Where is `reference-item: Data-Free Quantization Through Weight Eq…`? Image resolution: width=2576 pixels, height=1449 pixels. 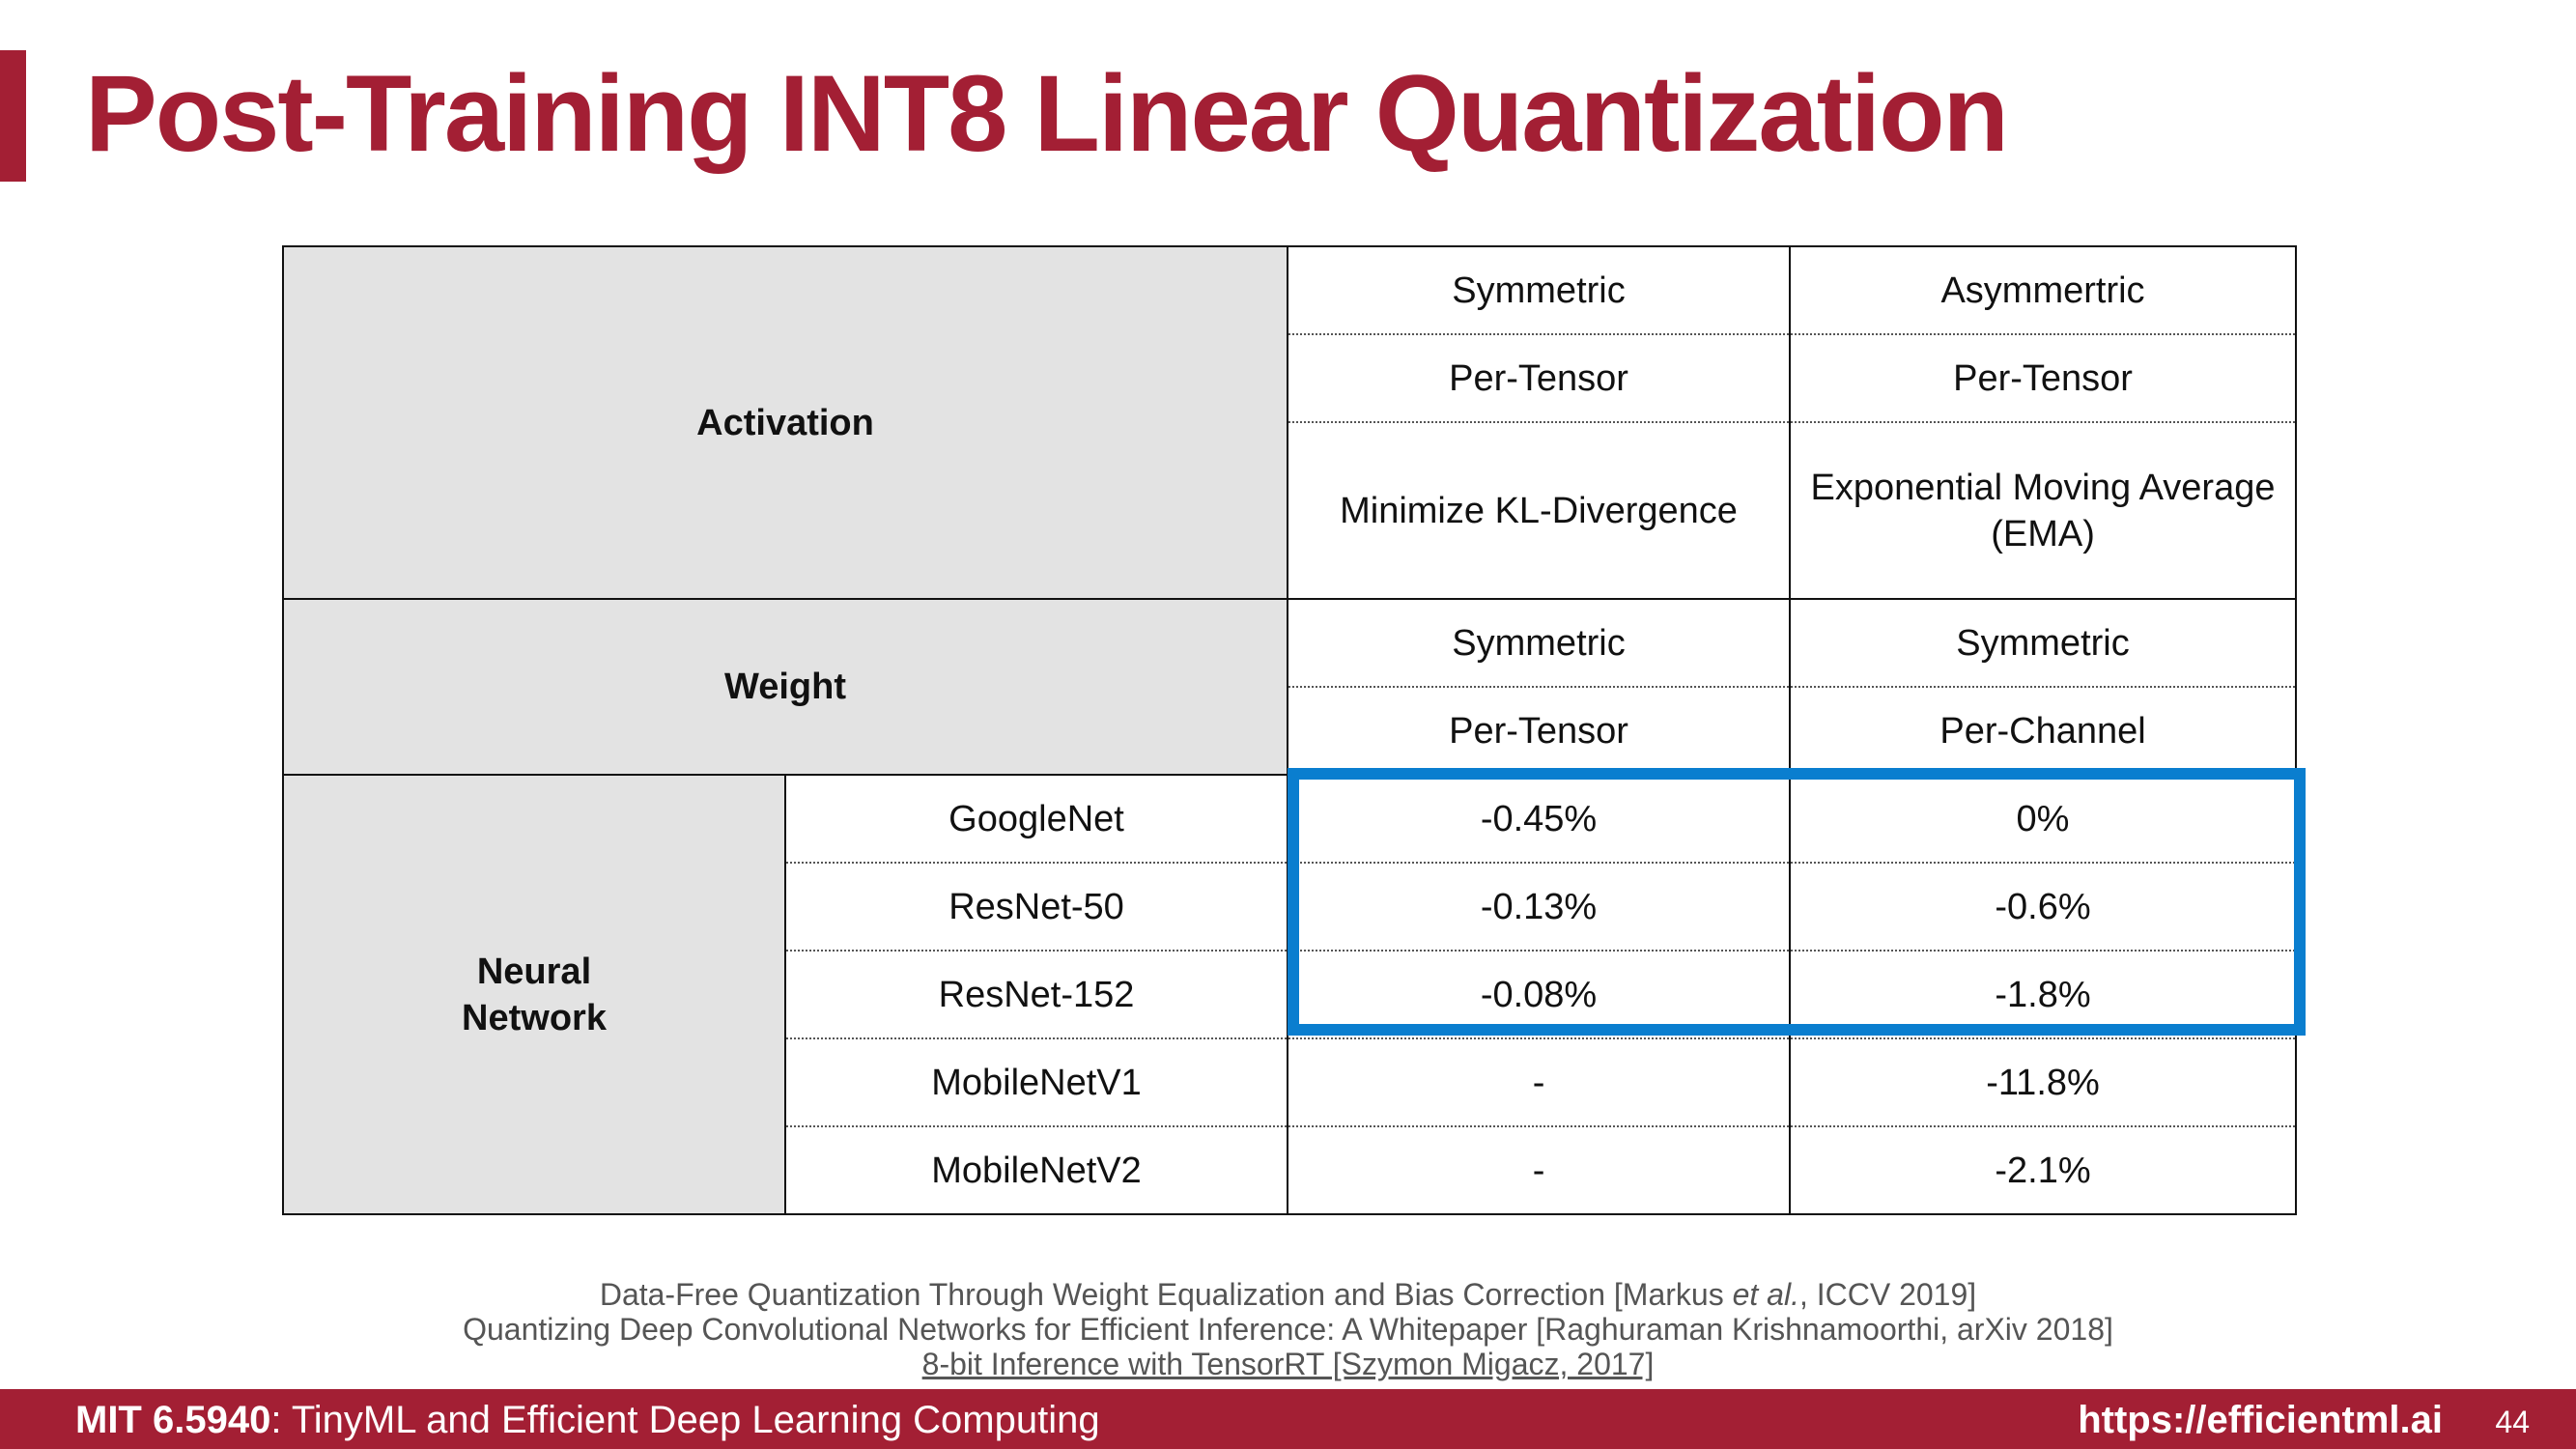
reference-item: Data-Free Quantization Through Weight Eq… is located at coordinates (1288, 1294).